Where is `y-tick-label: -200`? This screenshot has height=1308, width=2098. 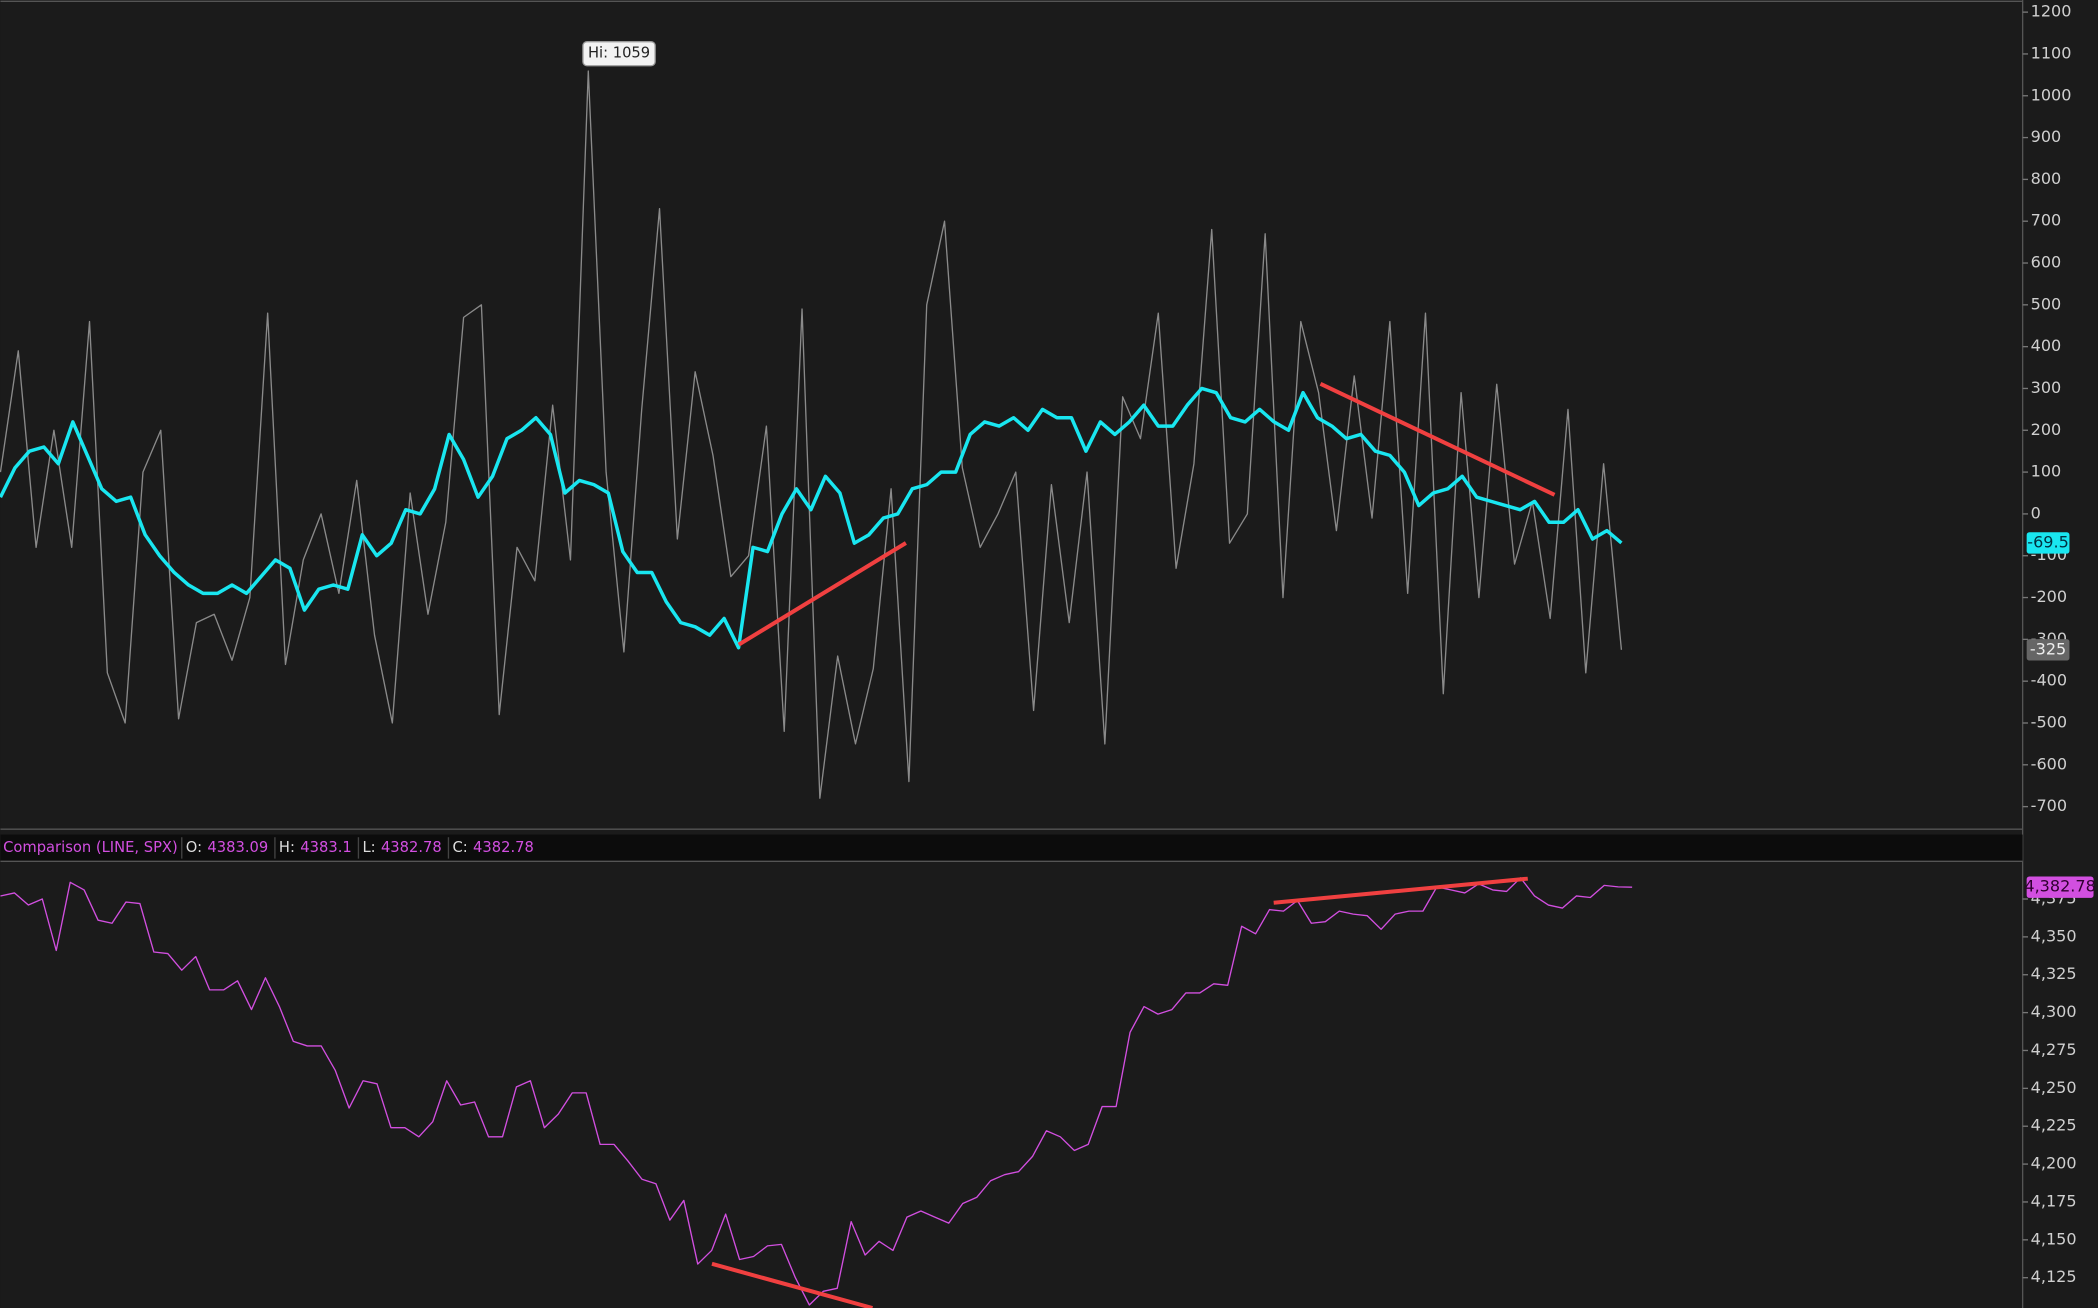 y-tick-label: -200 is located at coordinates (2049, 596).